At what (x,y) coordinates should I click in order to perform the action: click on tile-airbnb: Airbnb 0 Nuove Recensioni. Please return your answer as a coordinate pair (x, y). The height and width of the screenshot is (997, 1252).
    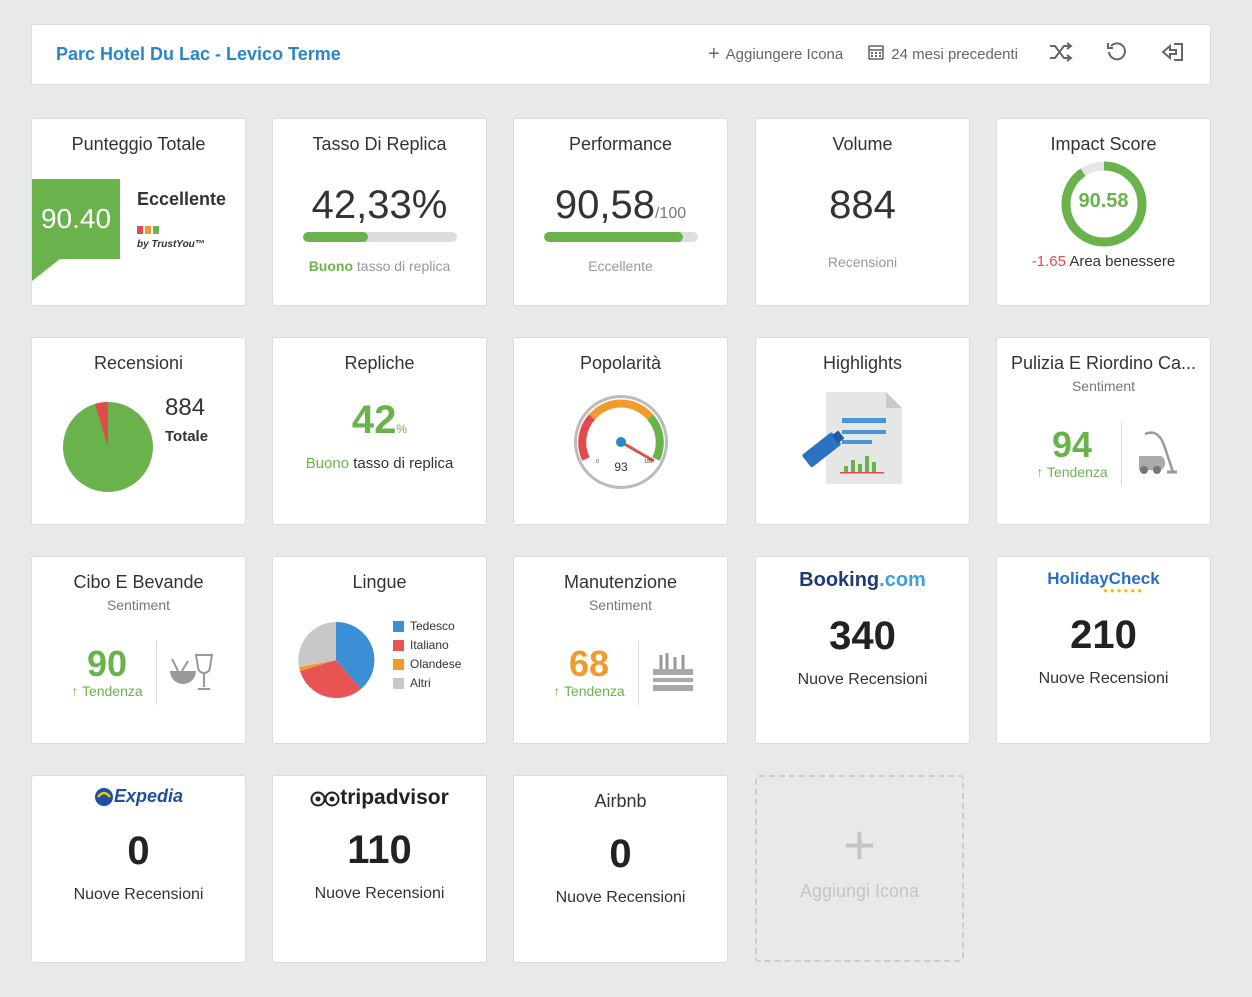
    Looking at the image, I should click on (620, 869).